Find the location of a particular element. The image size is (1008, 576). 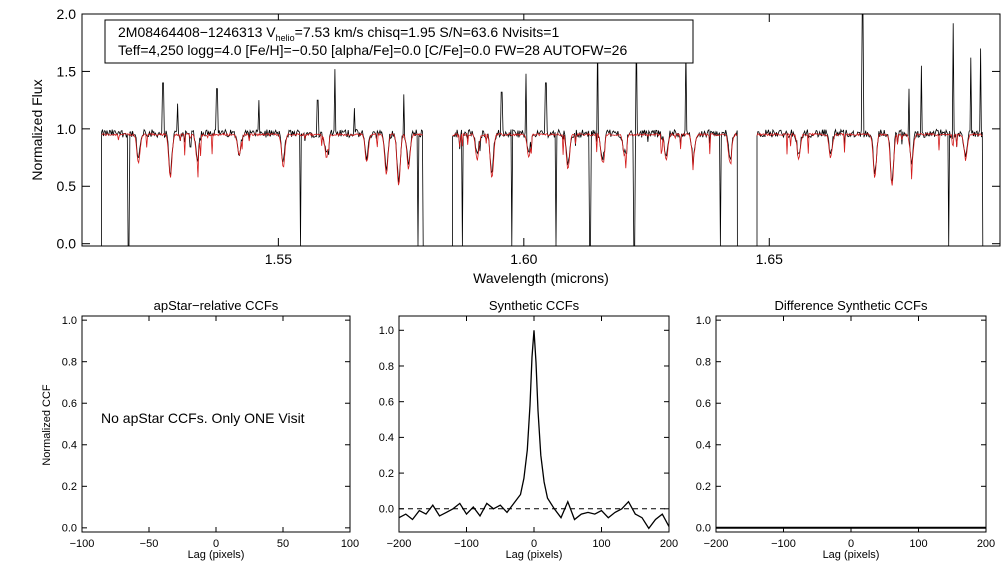

spectrum-y-label: Normalized Flux is located at coordinates (37, 129).